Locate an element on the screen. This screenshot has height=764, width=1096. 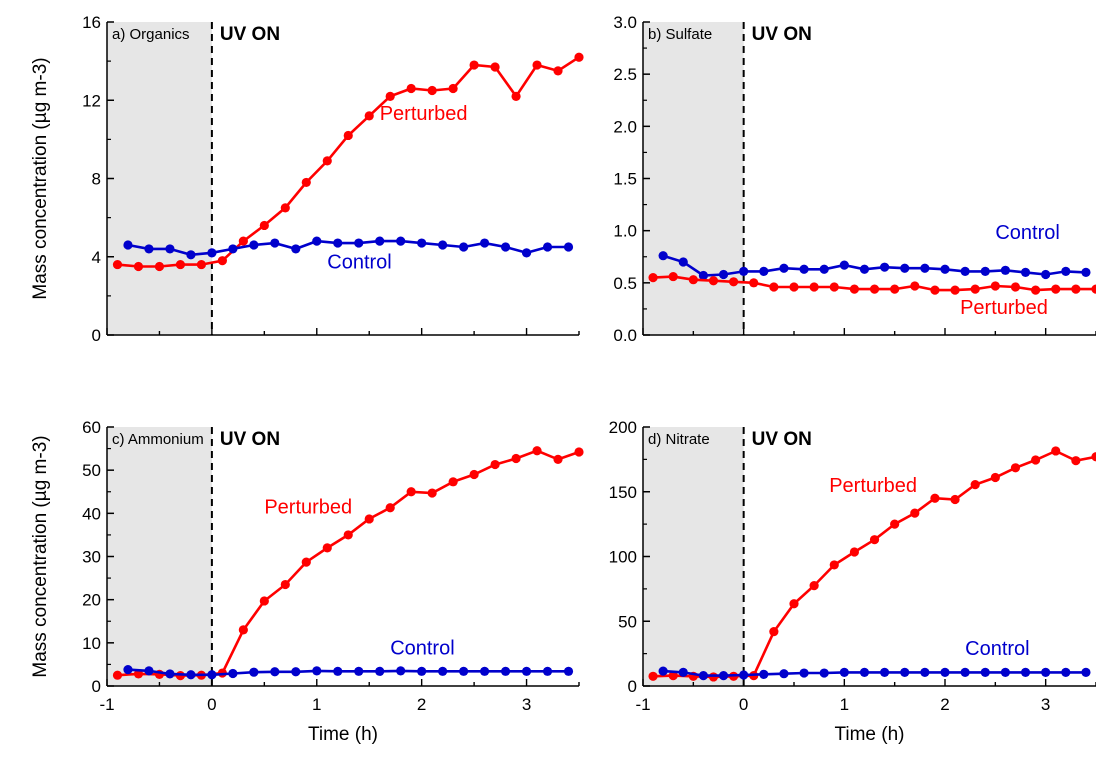
y-tick-label: 150 is located at coordinates (623, 492).